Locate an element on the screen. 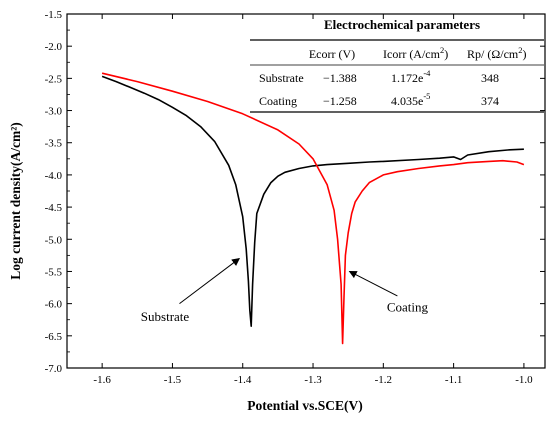 The height and width of the screenshot is (428, 550). x-tick-label: -1.0 is located at coordinates (524, 380).